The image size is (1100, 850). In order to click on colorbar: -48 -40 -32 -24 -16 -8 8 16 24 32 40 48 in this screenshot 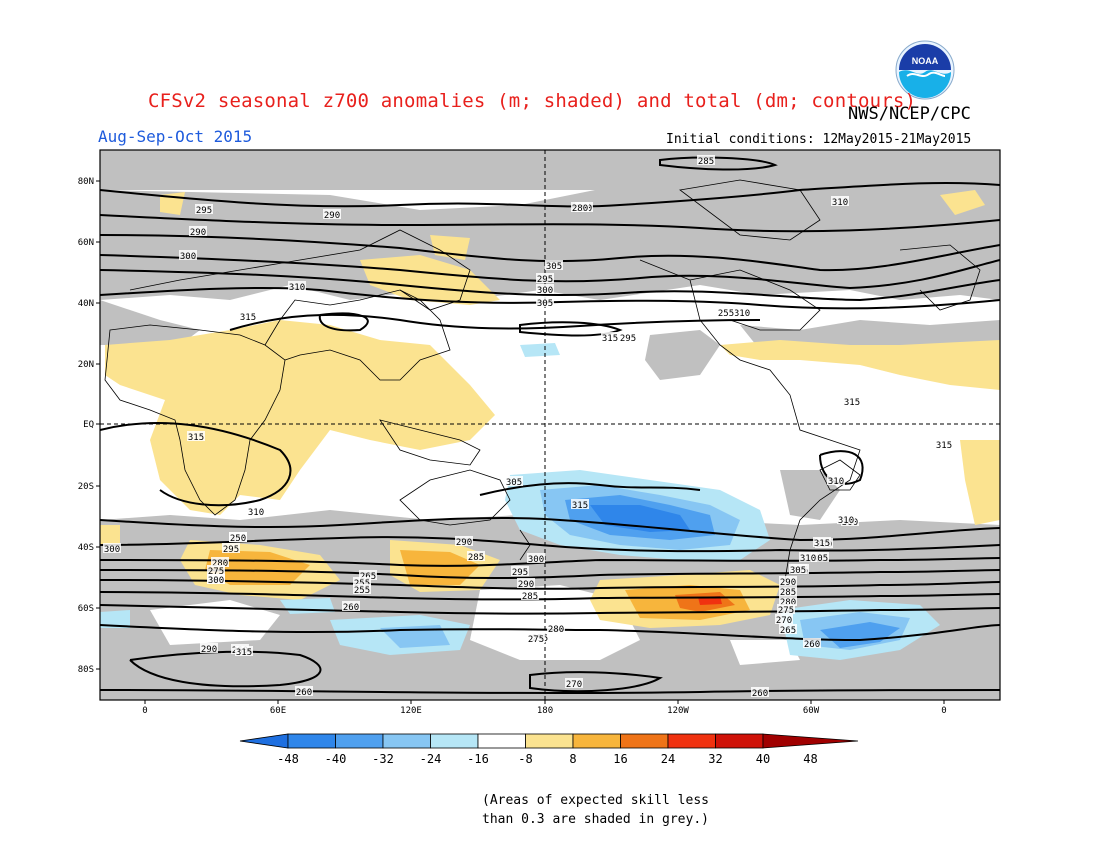, I will do `click(549, 749)`.